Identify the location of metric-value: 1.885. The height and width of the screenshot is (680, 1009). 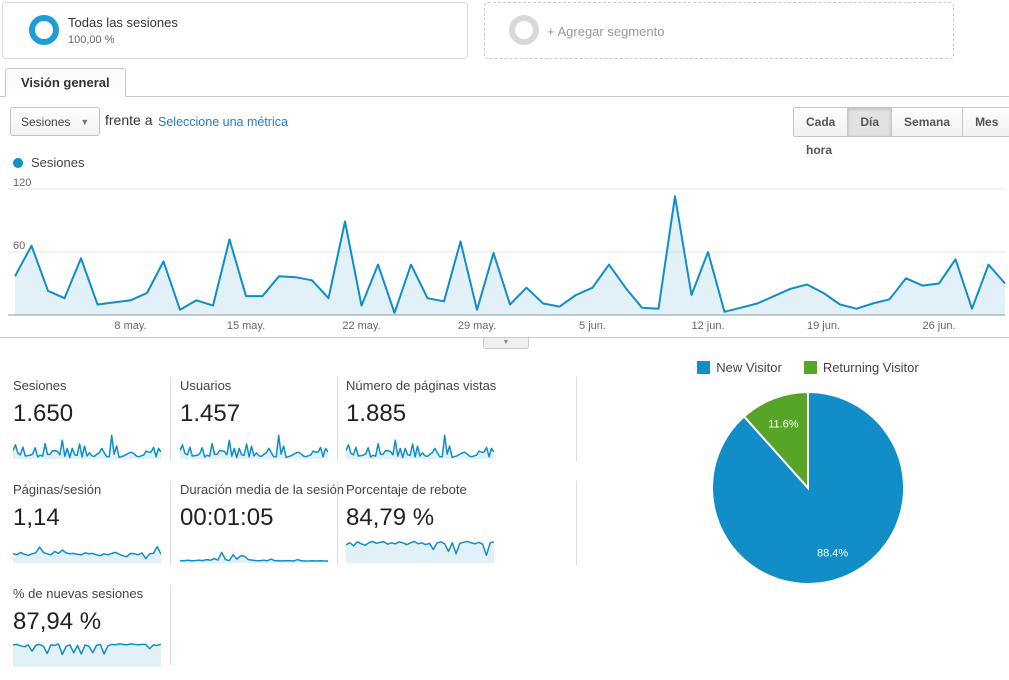
(376, 413).